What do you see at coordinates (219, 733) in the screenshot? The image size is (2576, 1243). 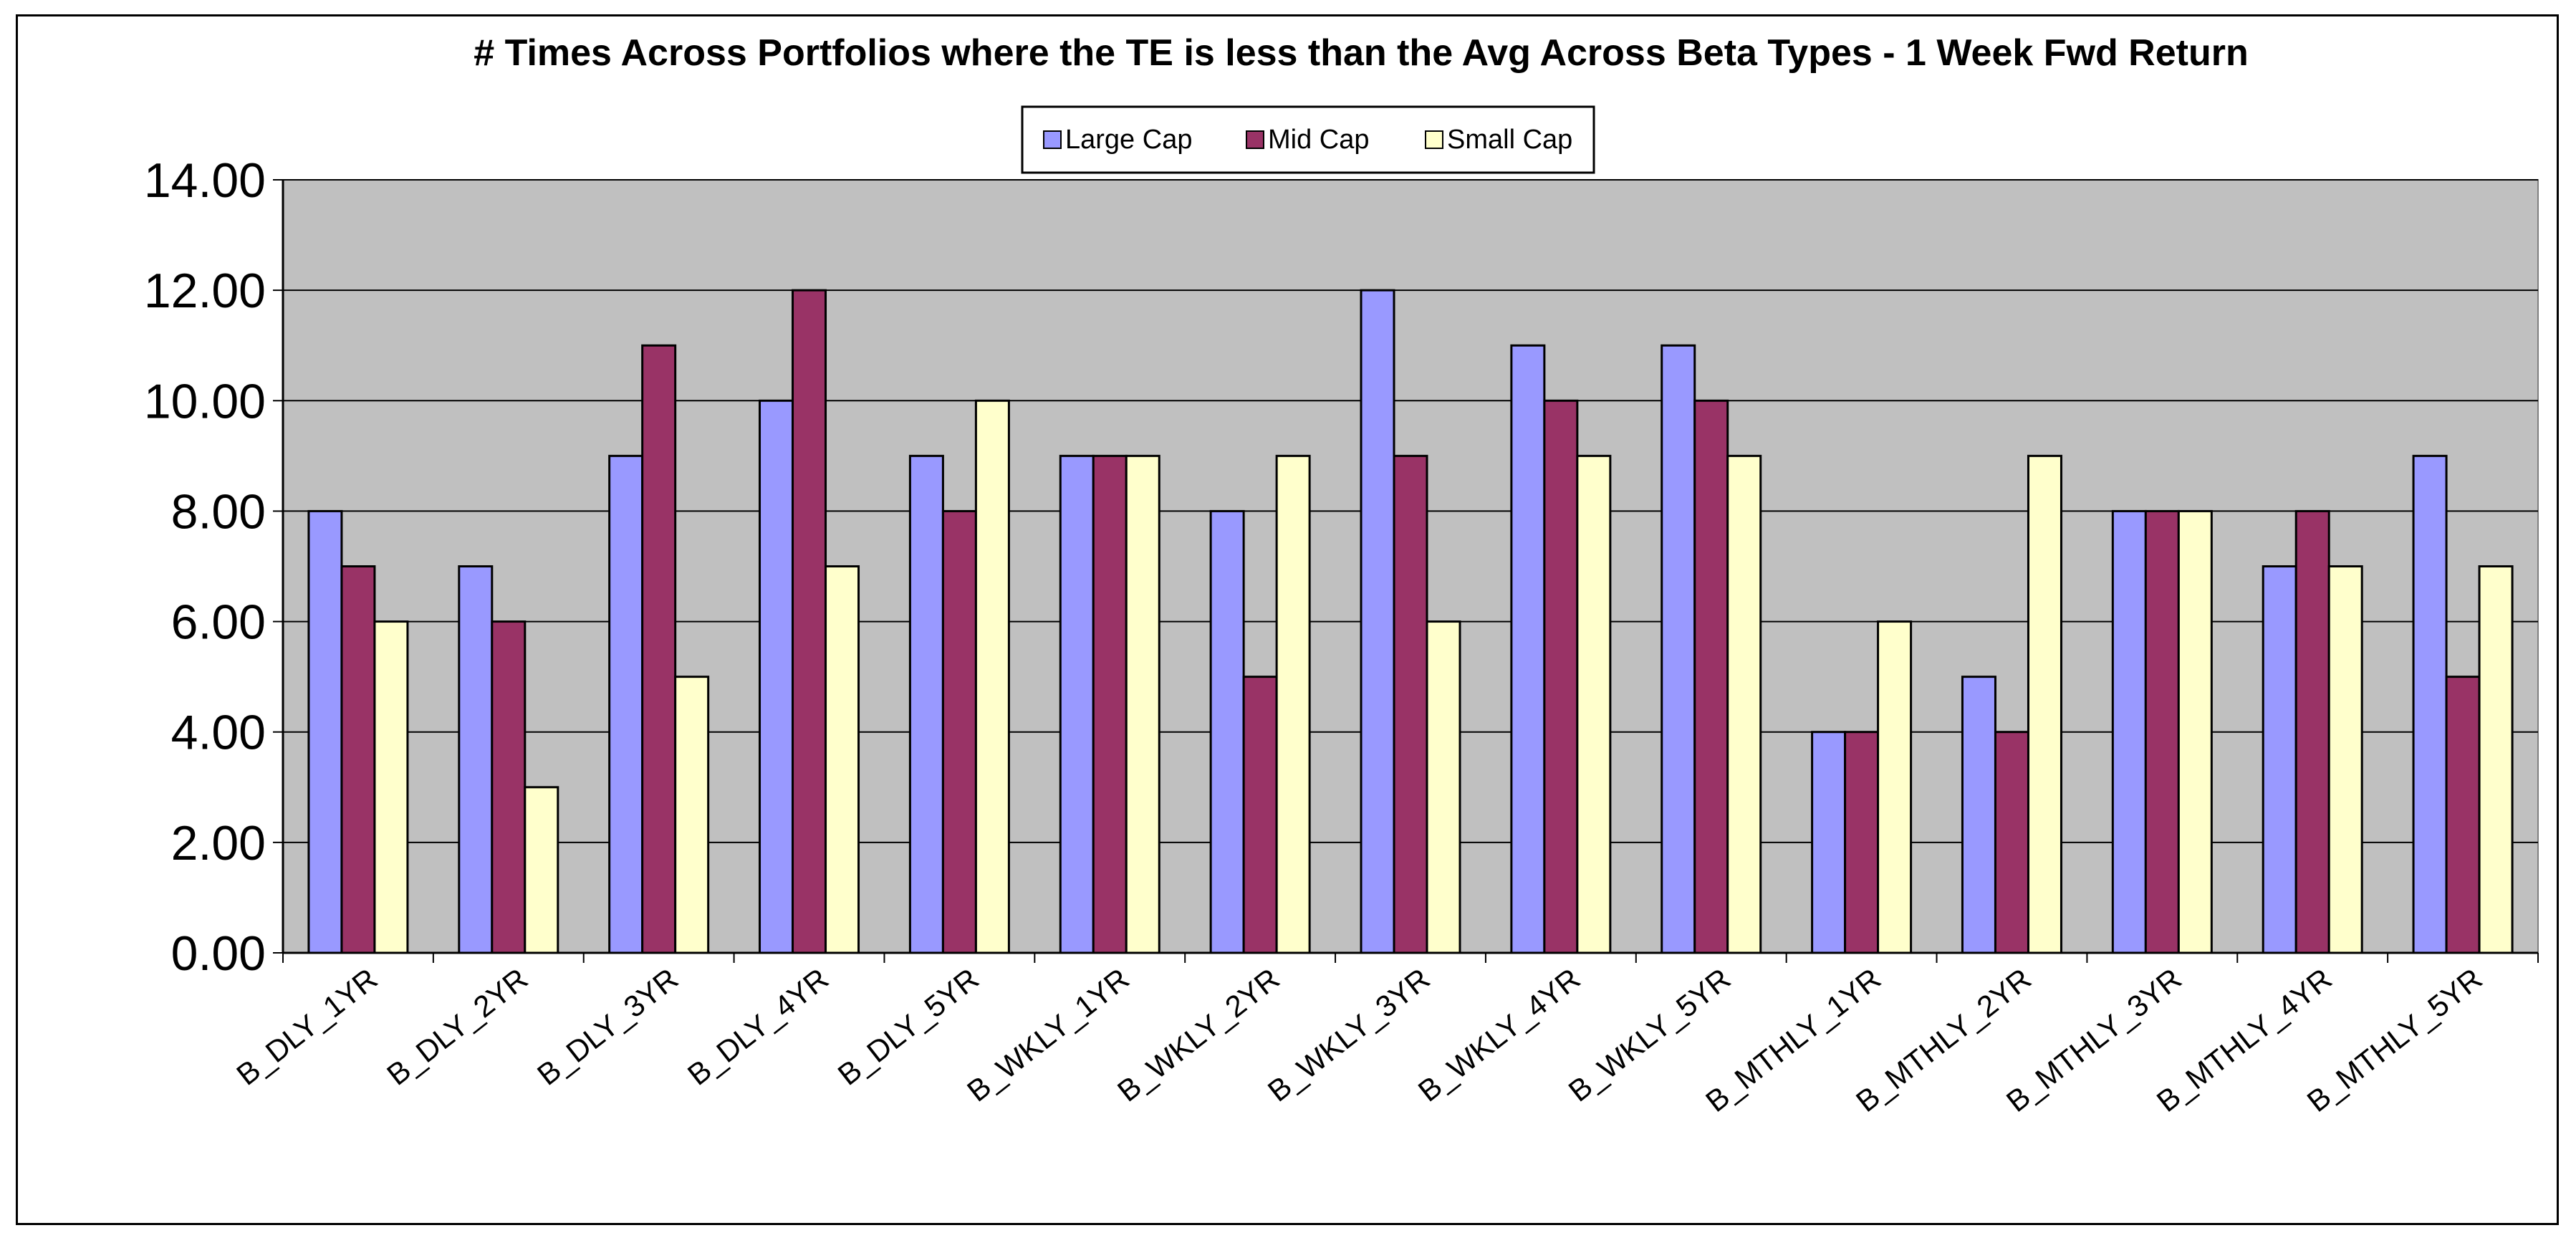 I see `y-tick-label: 4.00` at bounding box center [219, 733].